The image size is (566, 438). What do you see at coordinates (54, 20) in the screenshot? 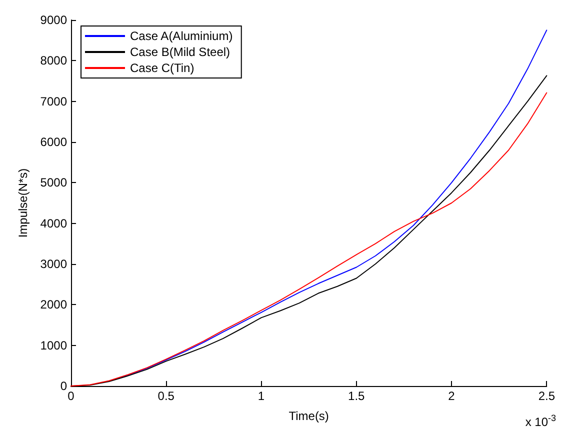
I see `y-tick-label: 9000` at bounding box center [54, 20].